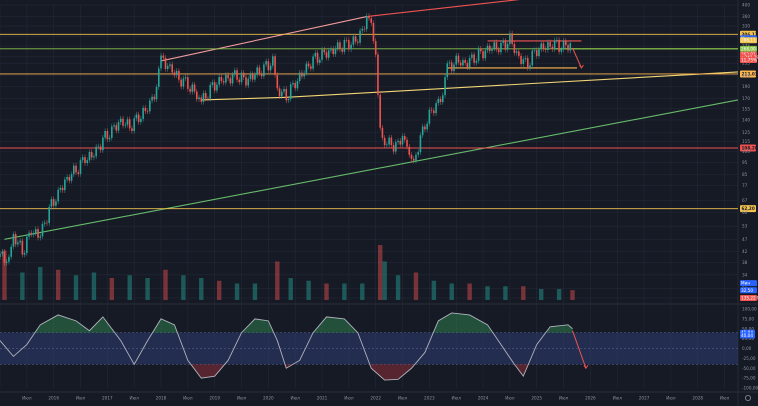  I want to click on price-level-label: 213,03, so click(750, 73).